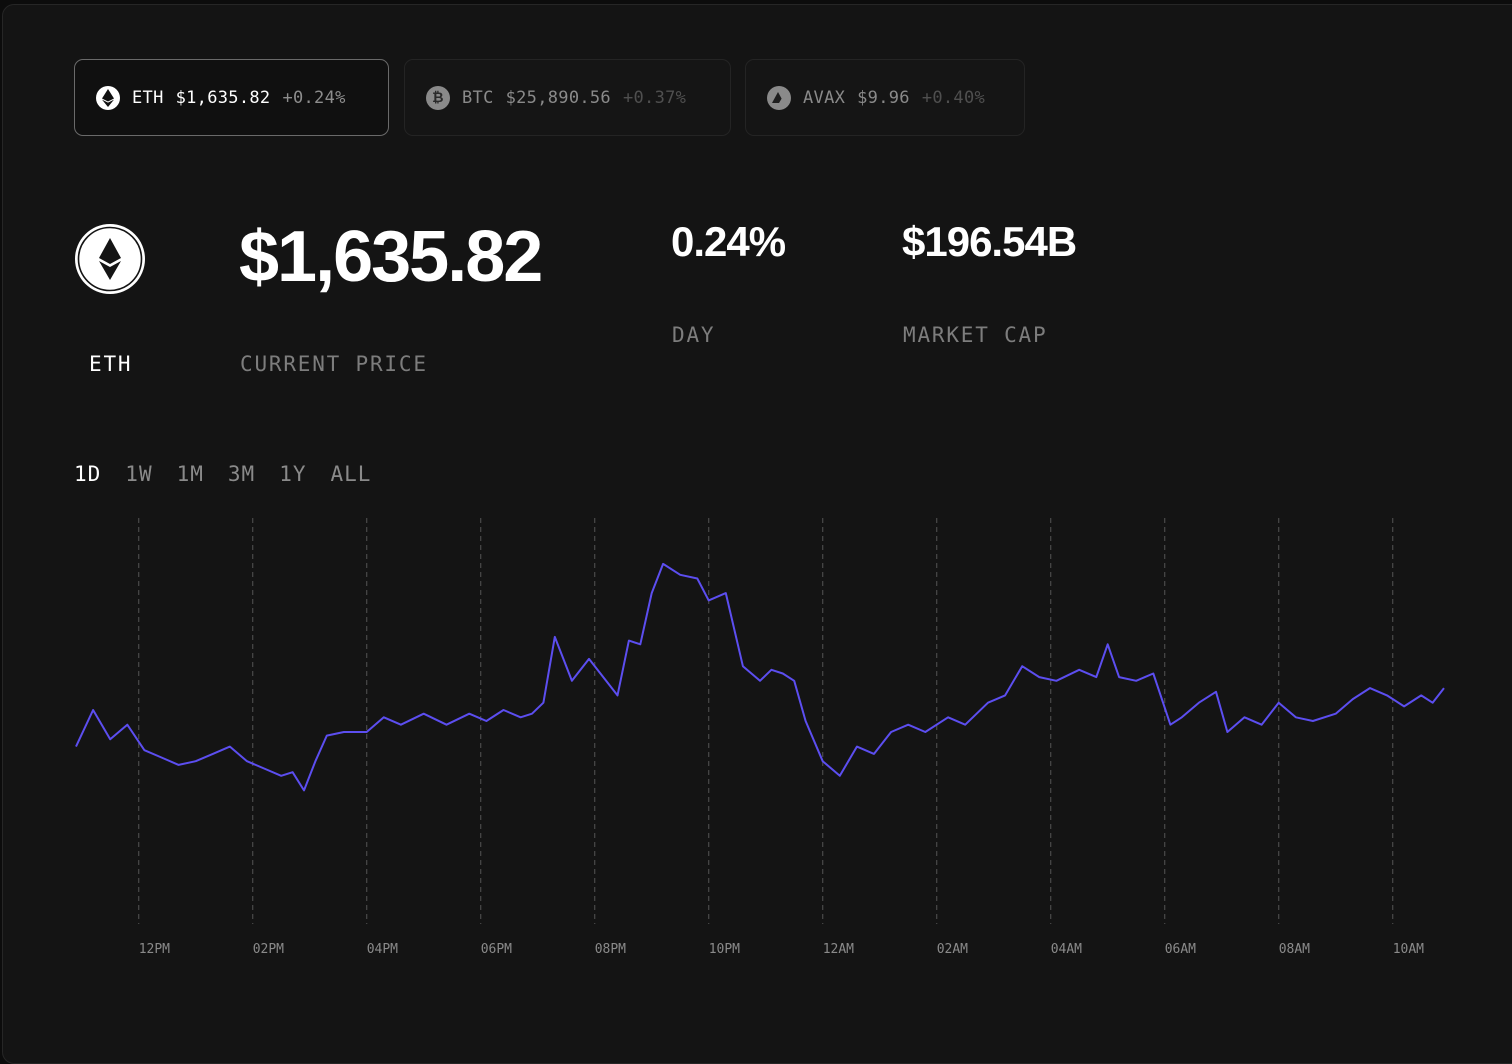  I want to click on token-symbol: AVAX, so click(824, 97).